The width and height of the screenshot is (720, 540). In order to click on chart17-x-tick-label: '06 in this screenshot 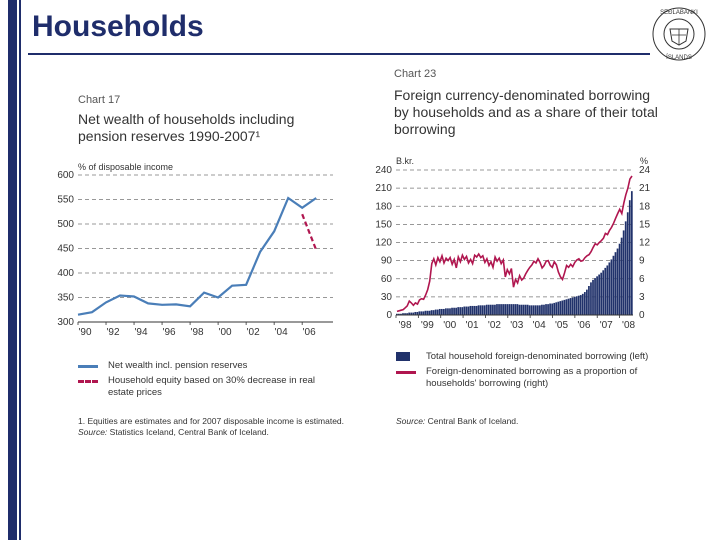, I will do `click(309, 332)`.